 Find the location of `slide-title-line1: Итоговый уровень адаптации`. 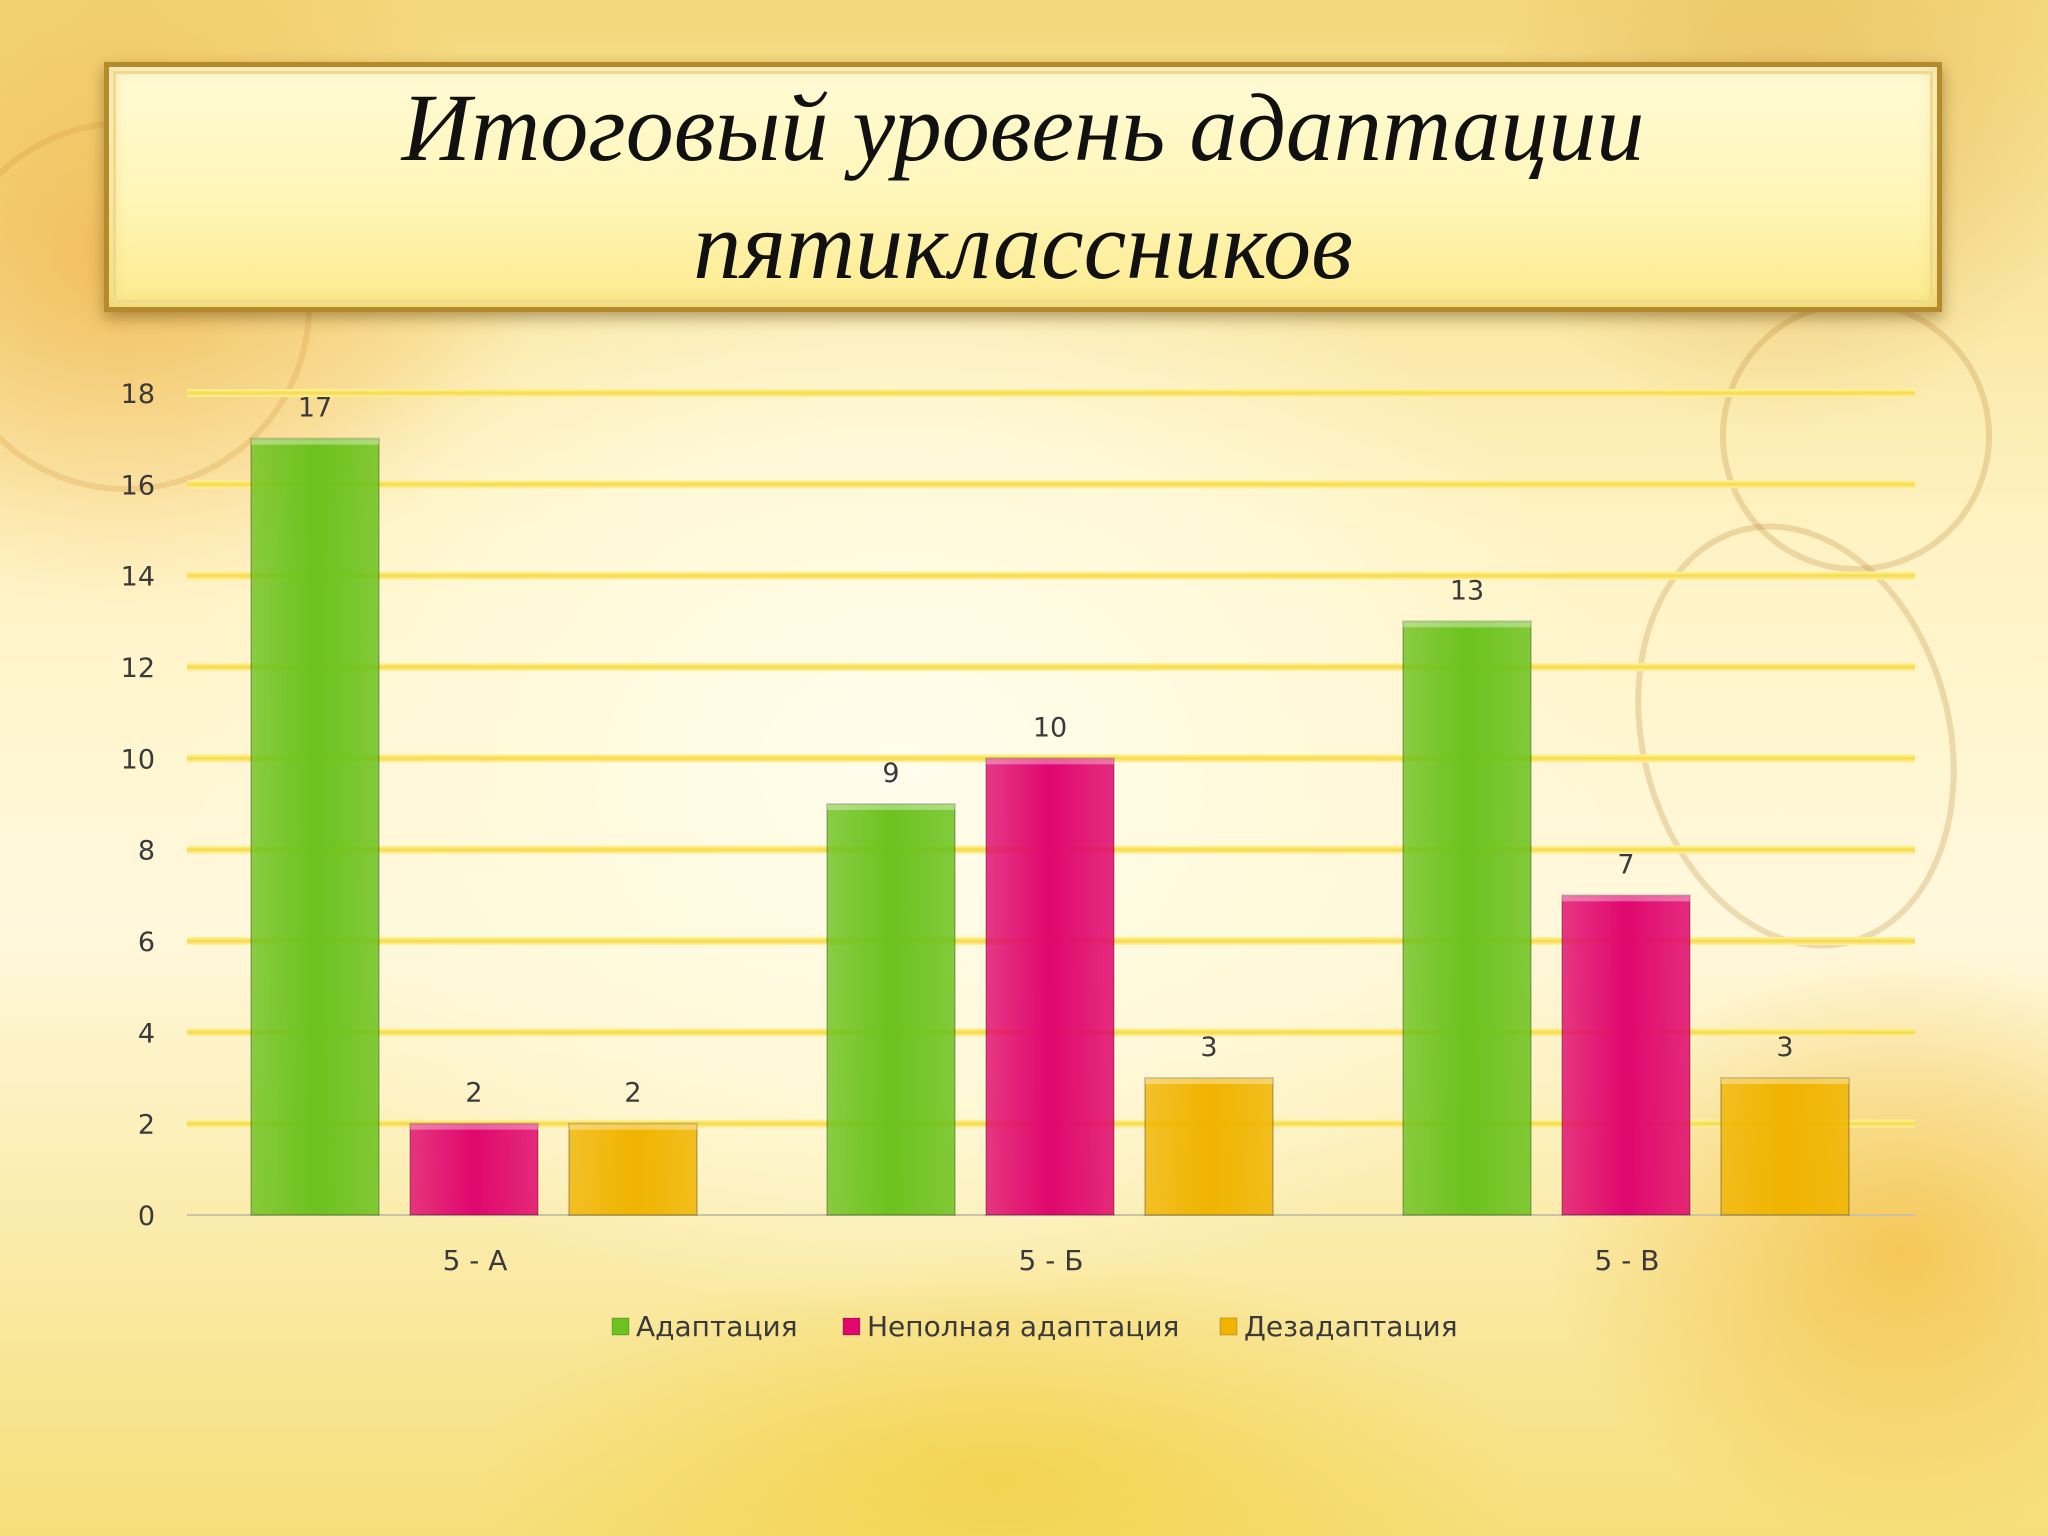

slide-title-line1: Итоговый уровень адаптации is located at coordinates (1023, 127).